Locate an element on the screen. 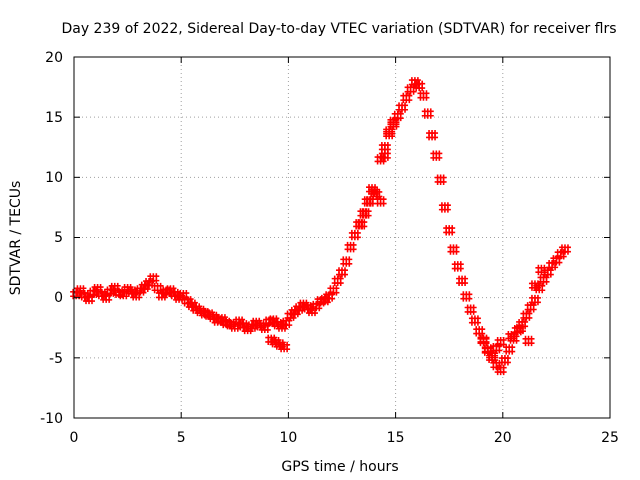  x-tick-label: 10 is located at coordinates (288, 438).